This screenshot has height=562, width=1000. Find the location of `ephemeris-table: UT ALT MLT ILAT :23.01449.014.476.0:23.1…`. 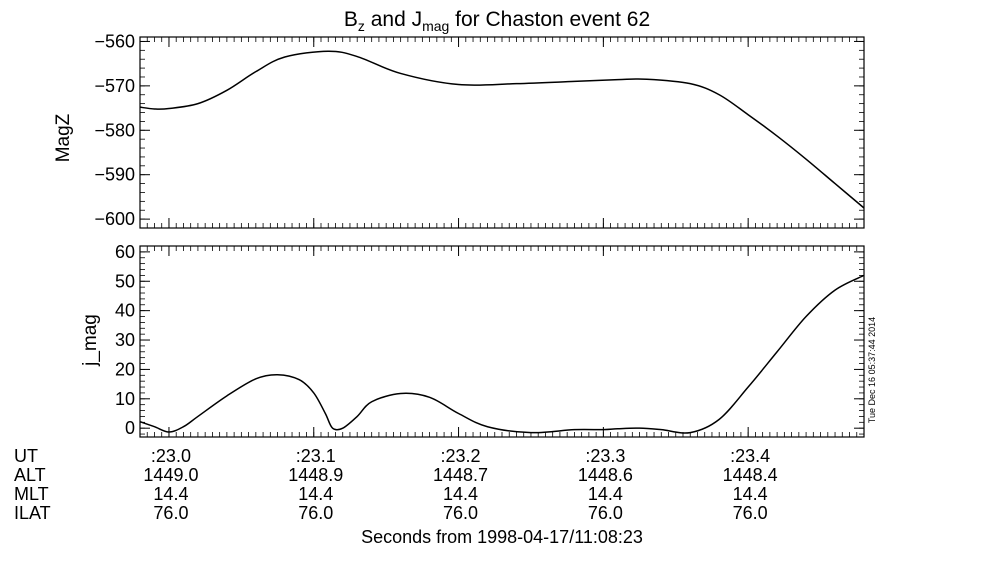

ephemeris-table: UT ALT MLT ILAT :23.01449.014.476.0:23.1… is located at coordinates (396, 484).